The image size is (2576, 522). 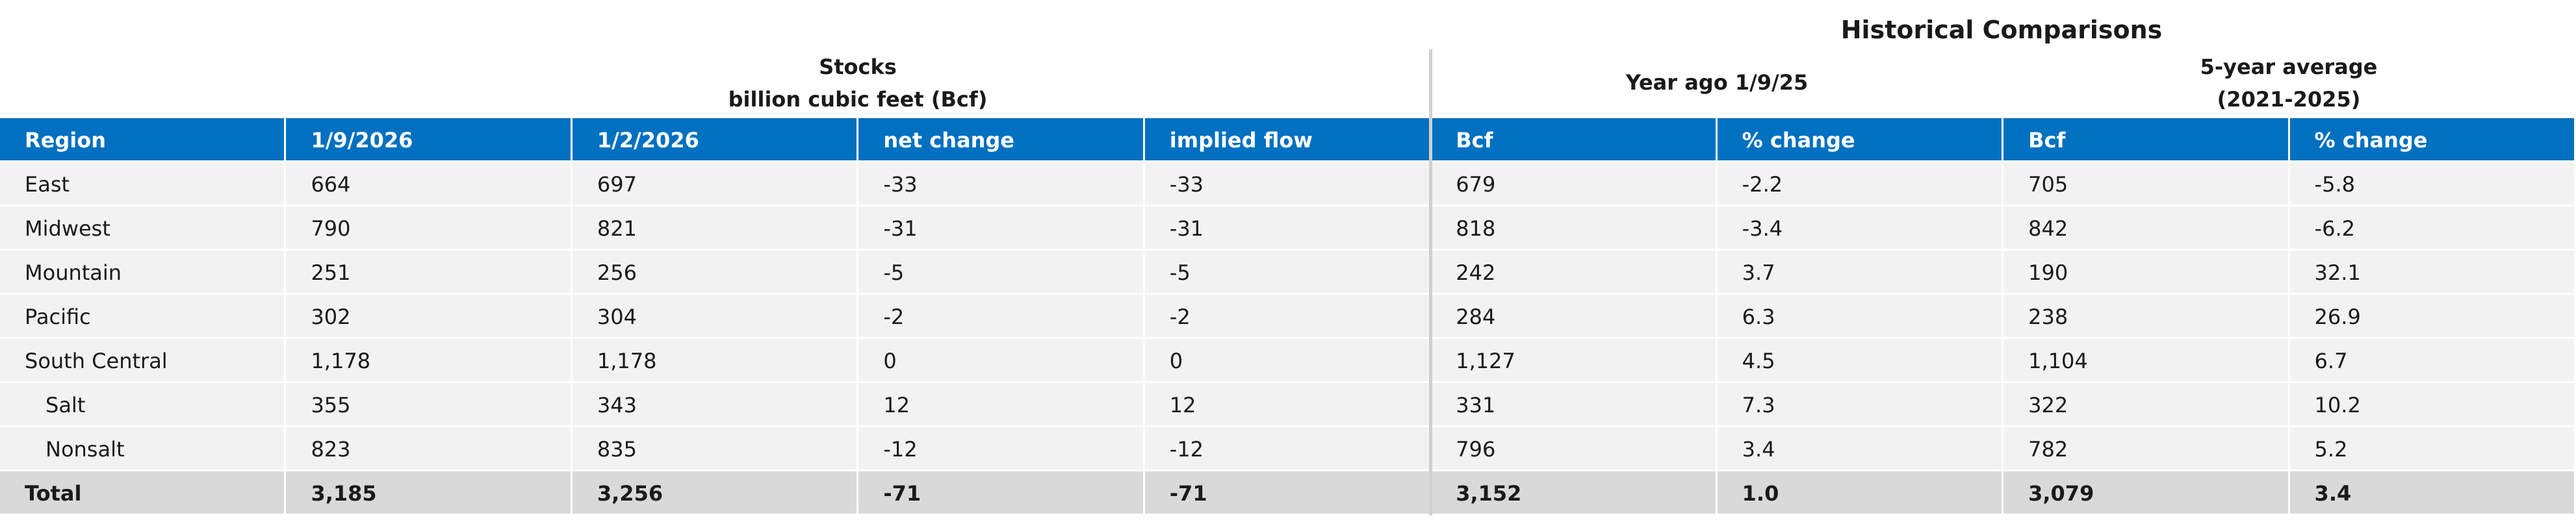 What do you see at coordinates (715, 184) in the screenshot?
I see `cell: 697` at bounding box center [715, 184].